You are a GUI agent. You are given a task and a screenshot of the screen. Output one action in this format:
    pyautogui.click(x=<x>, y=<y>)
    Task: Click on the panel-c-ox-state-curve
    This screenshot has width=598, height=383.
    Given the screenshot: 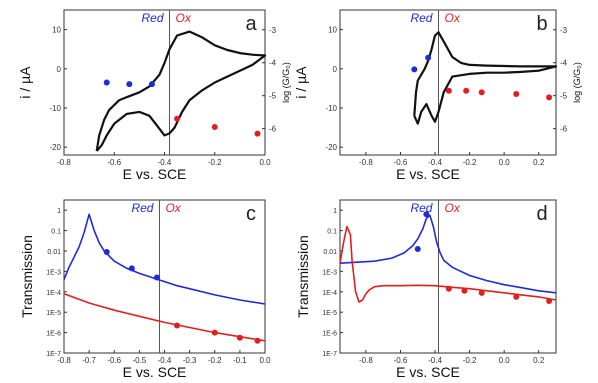 What is the action you would take?
    pyautogui.click(x=164, y=317)
    